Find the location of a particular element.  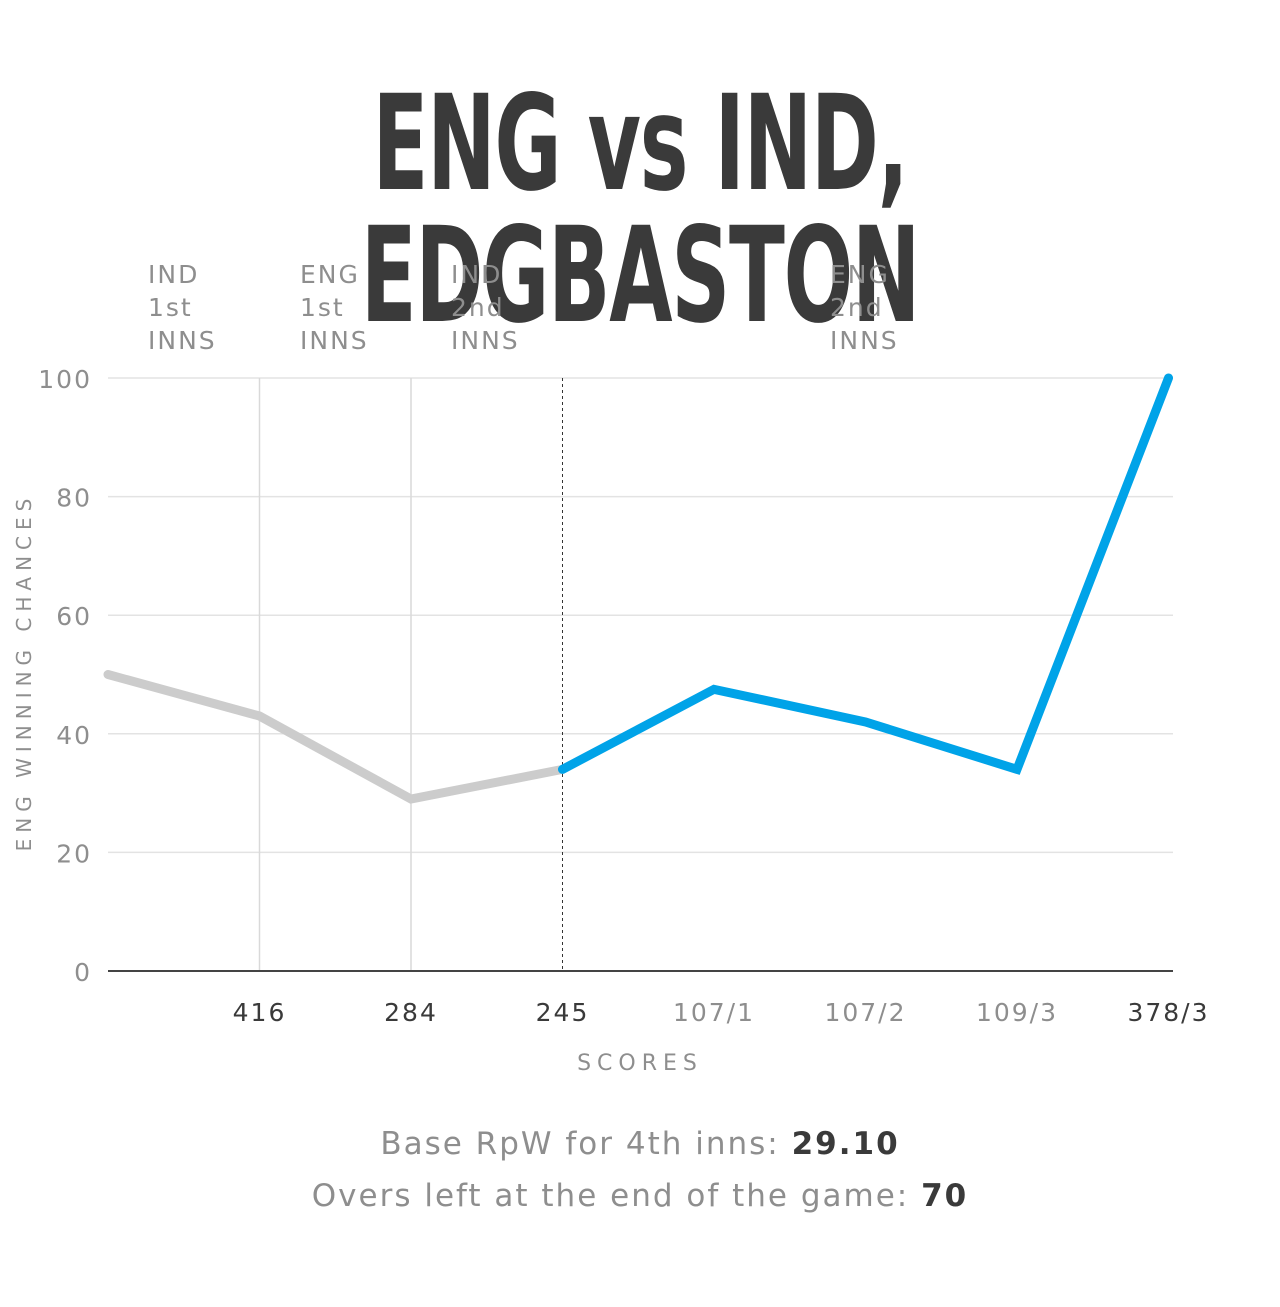

x-tick-label: 378/3 is located at coordinates (1168, 1012).